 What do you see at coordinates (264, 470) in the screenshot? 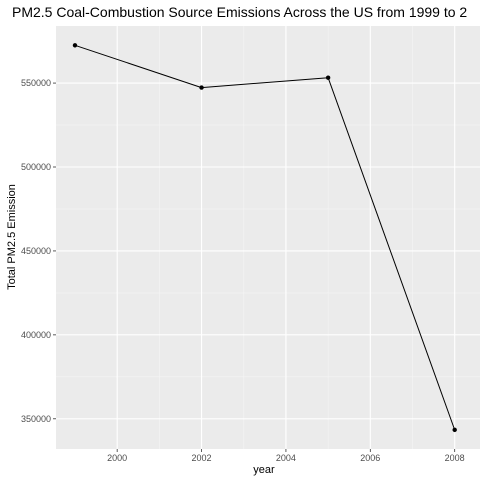
I see `x-axis-label: year` at bounding box center [264, 470].